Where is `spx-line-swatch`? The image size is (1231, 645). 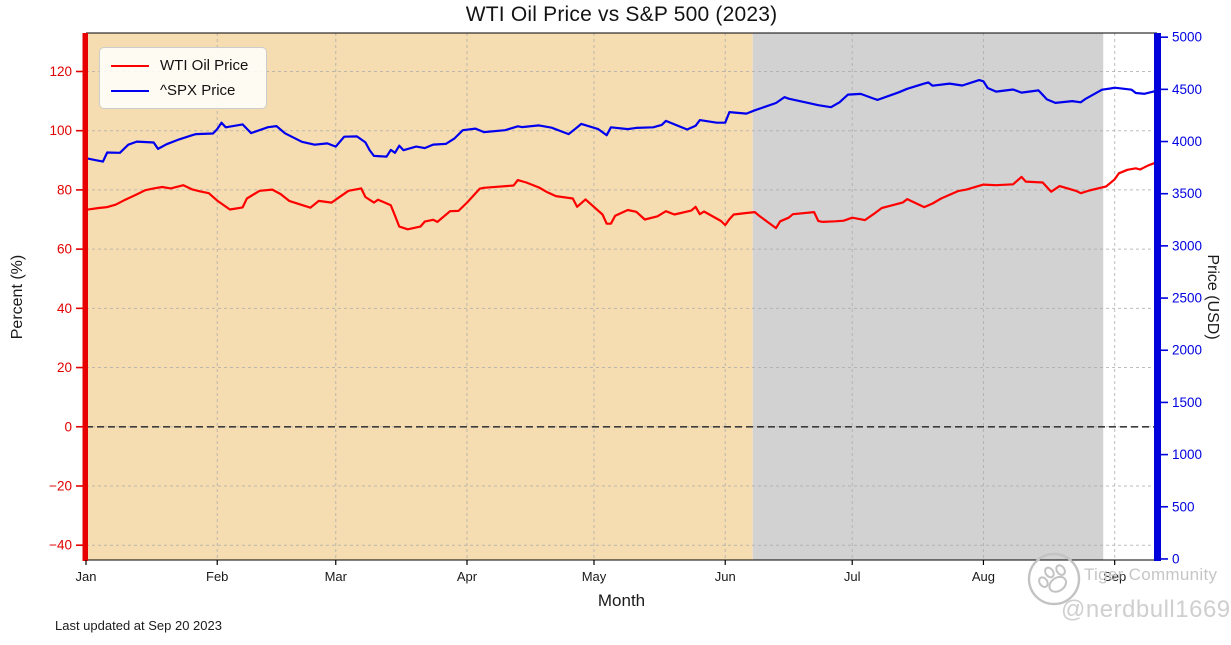 spx-line-swatch is located at coordinates (130, 90).